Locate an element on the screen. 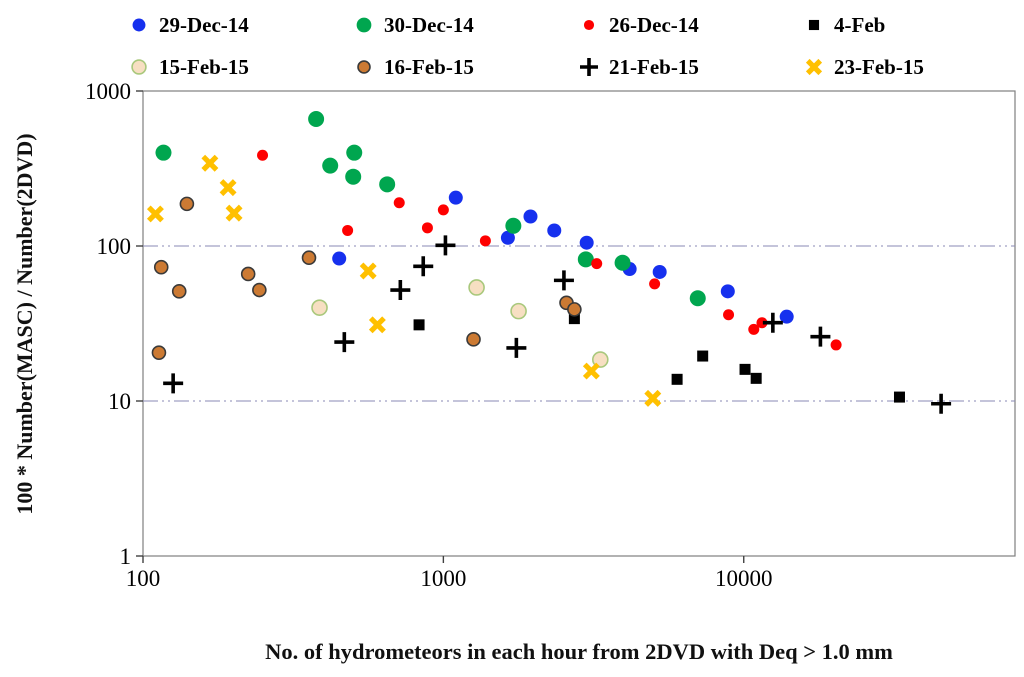 Image resolution: width=1024 pixels, height=677 pixels. y-tick-label: 100 is located at coordinates (114, 246).